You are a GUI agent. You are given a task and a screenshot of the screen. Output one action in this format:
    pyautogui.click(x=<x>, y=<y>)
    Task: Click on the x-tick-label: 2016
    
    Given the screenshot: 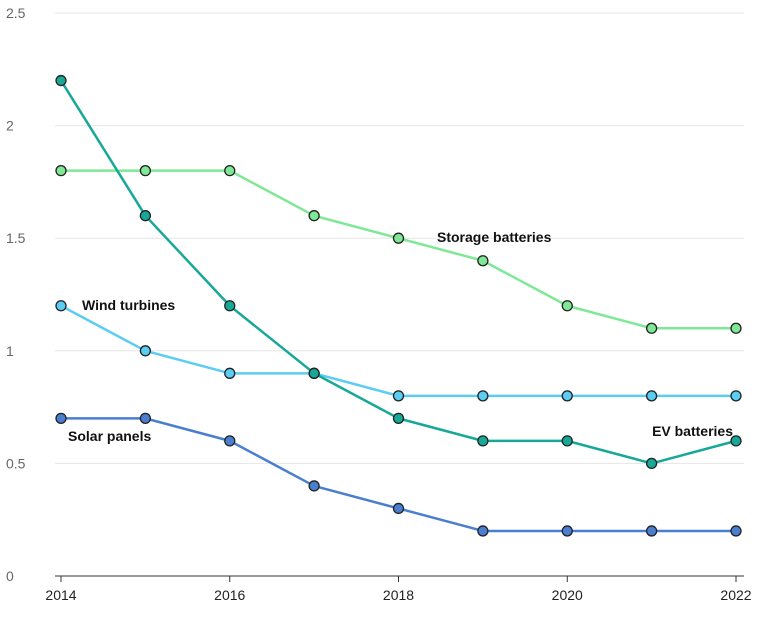 What is the action you would take?
    pyautogui.click(x=229, y=595)
    